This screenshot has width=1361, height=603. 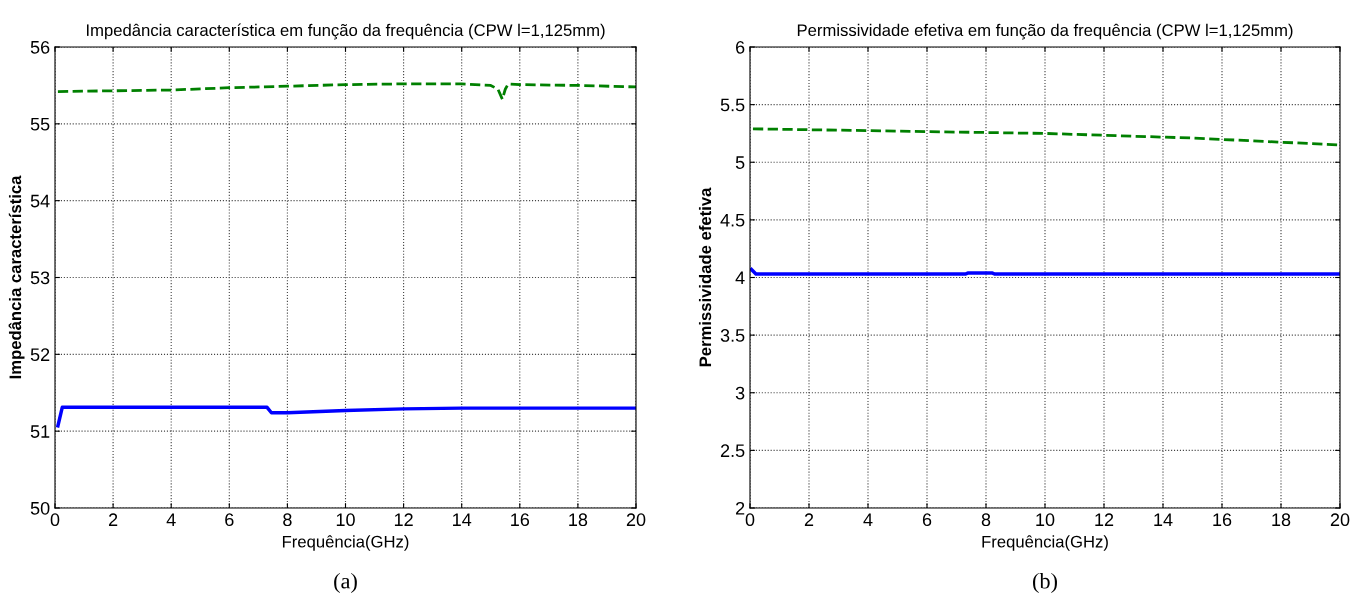 What do you see at coordinates (40, 508) in the screenshot?
I see `y-tick-label: 50` at bounding box center [40, 508].